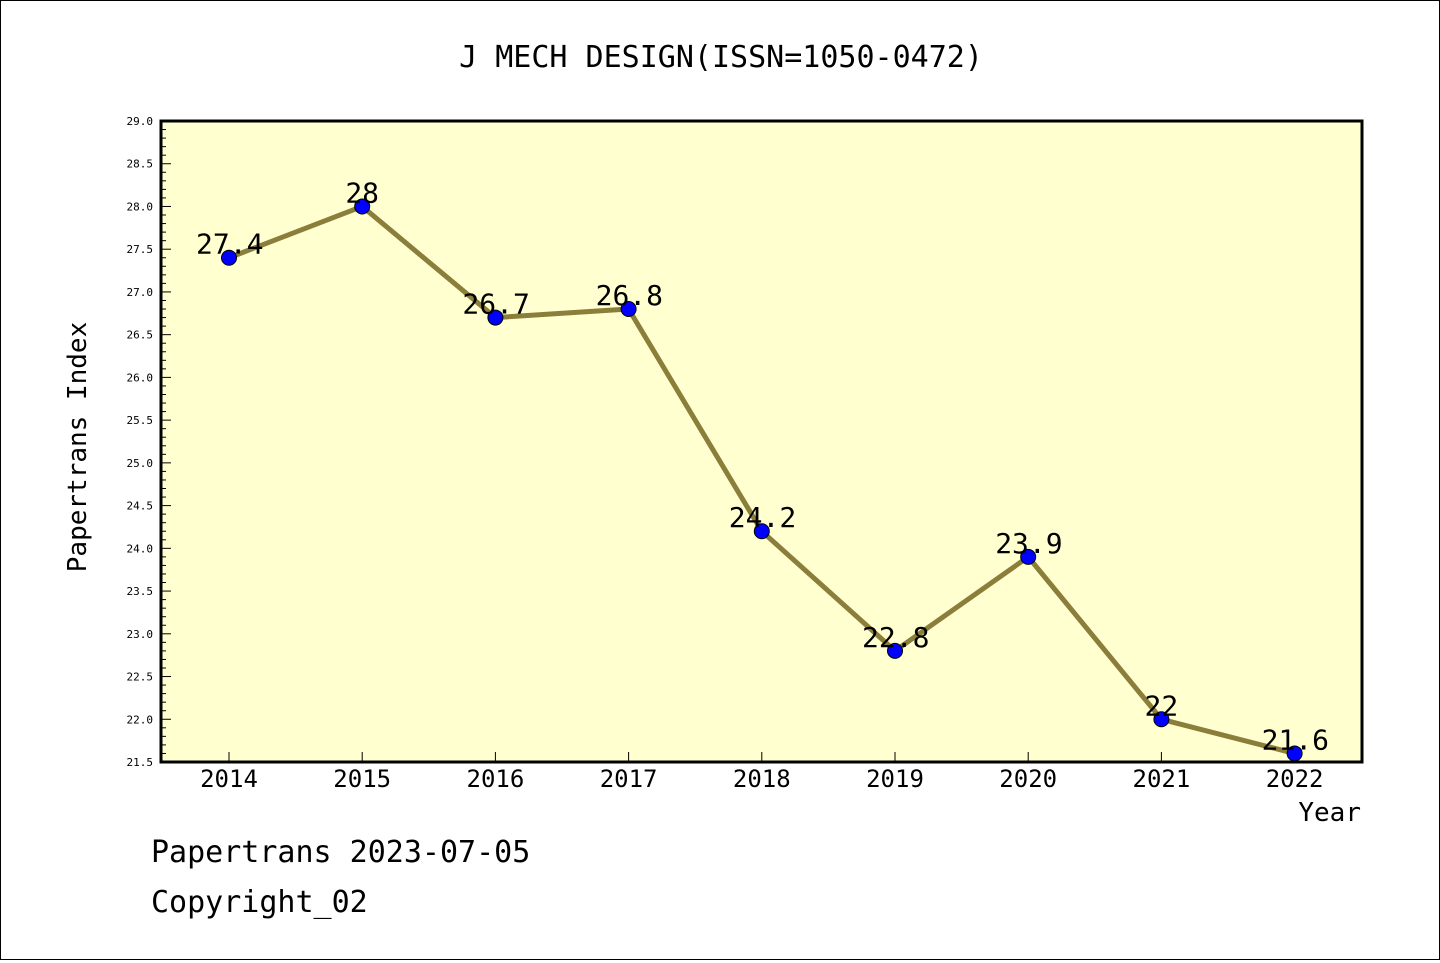 Image resolution: width=1440 pixels, height=963 pixels. What do you see at coordinates (140, 548) in the screenshot?
I see `y-tick-label: 24.0` at bounding box center [140, 548].